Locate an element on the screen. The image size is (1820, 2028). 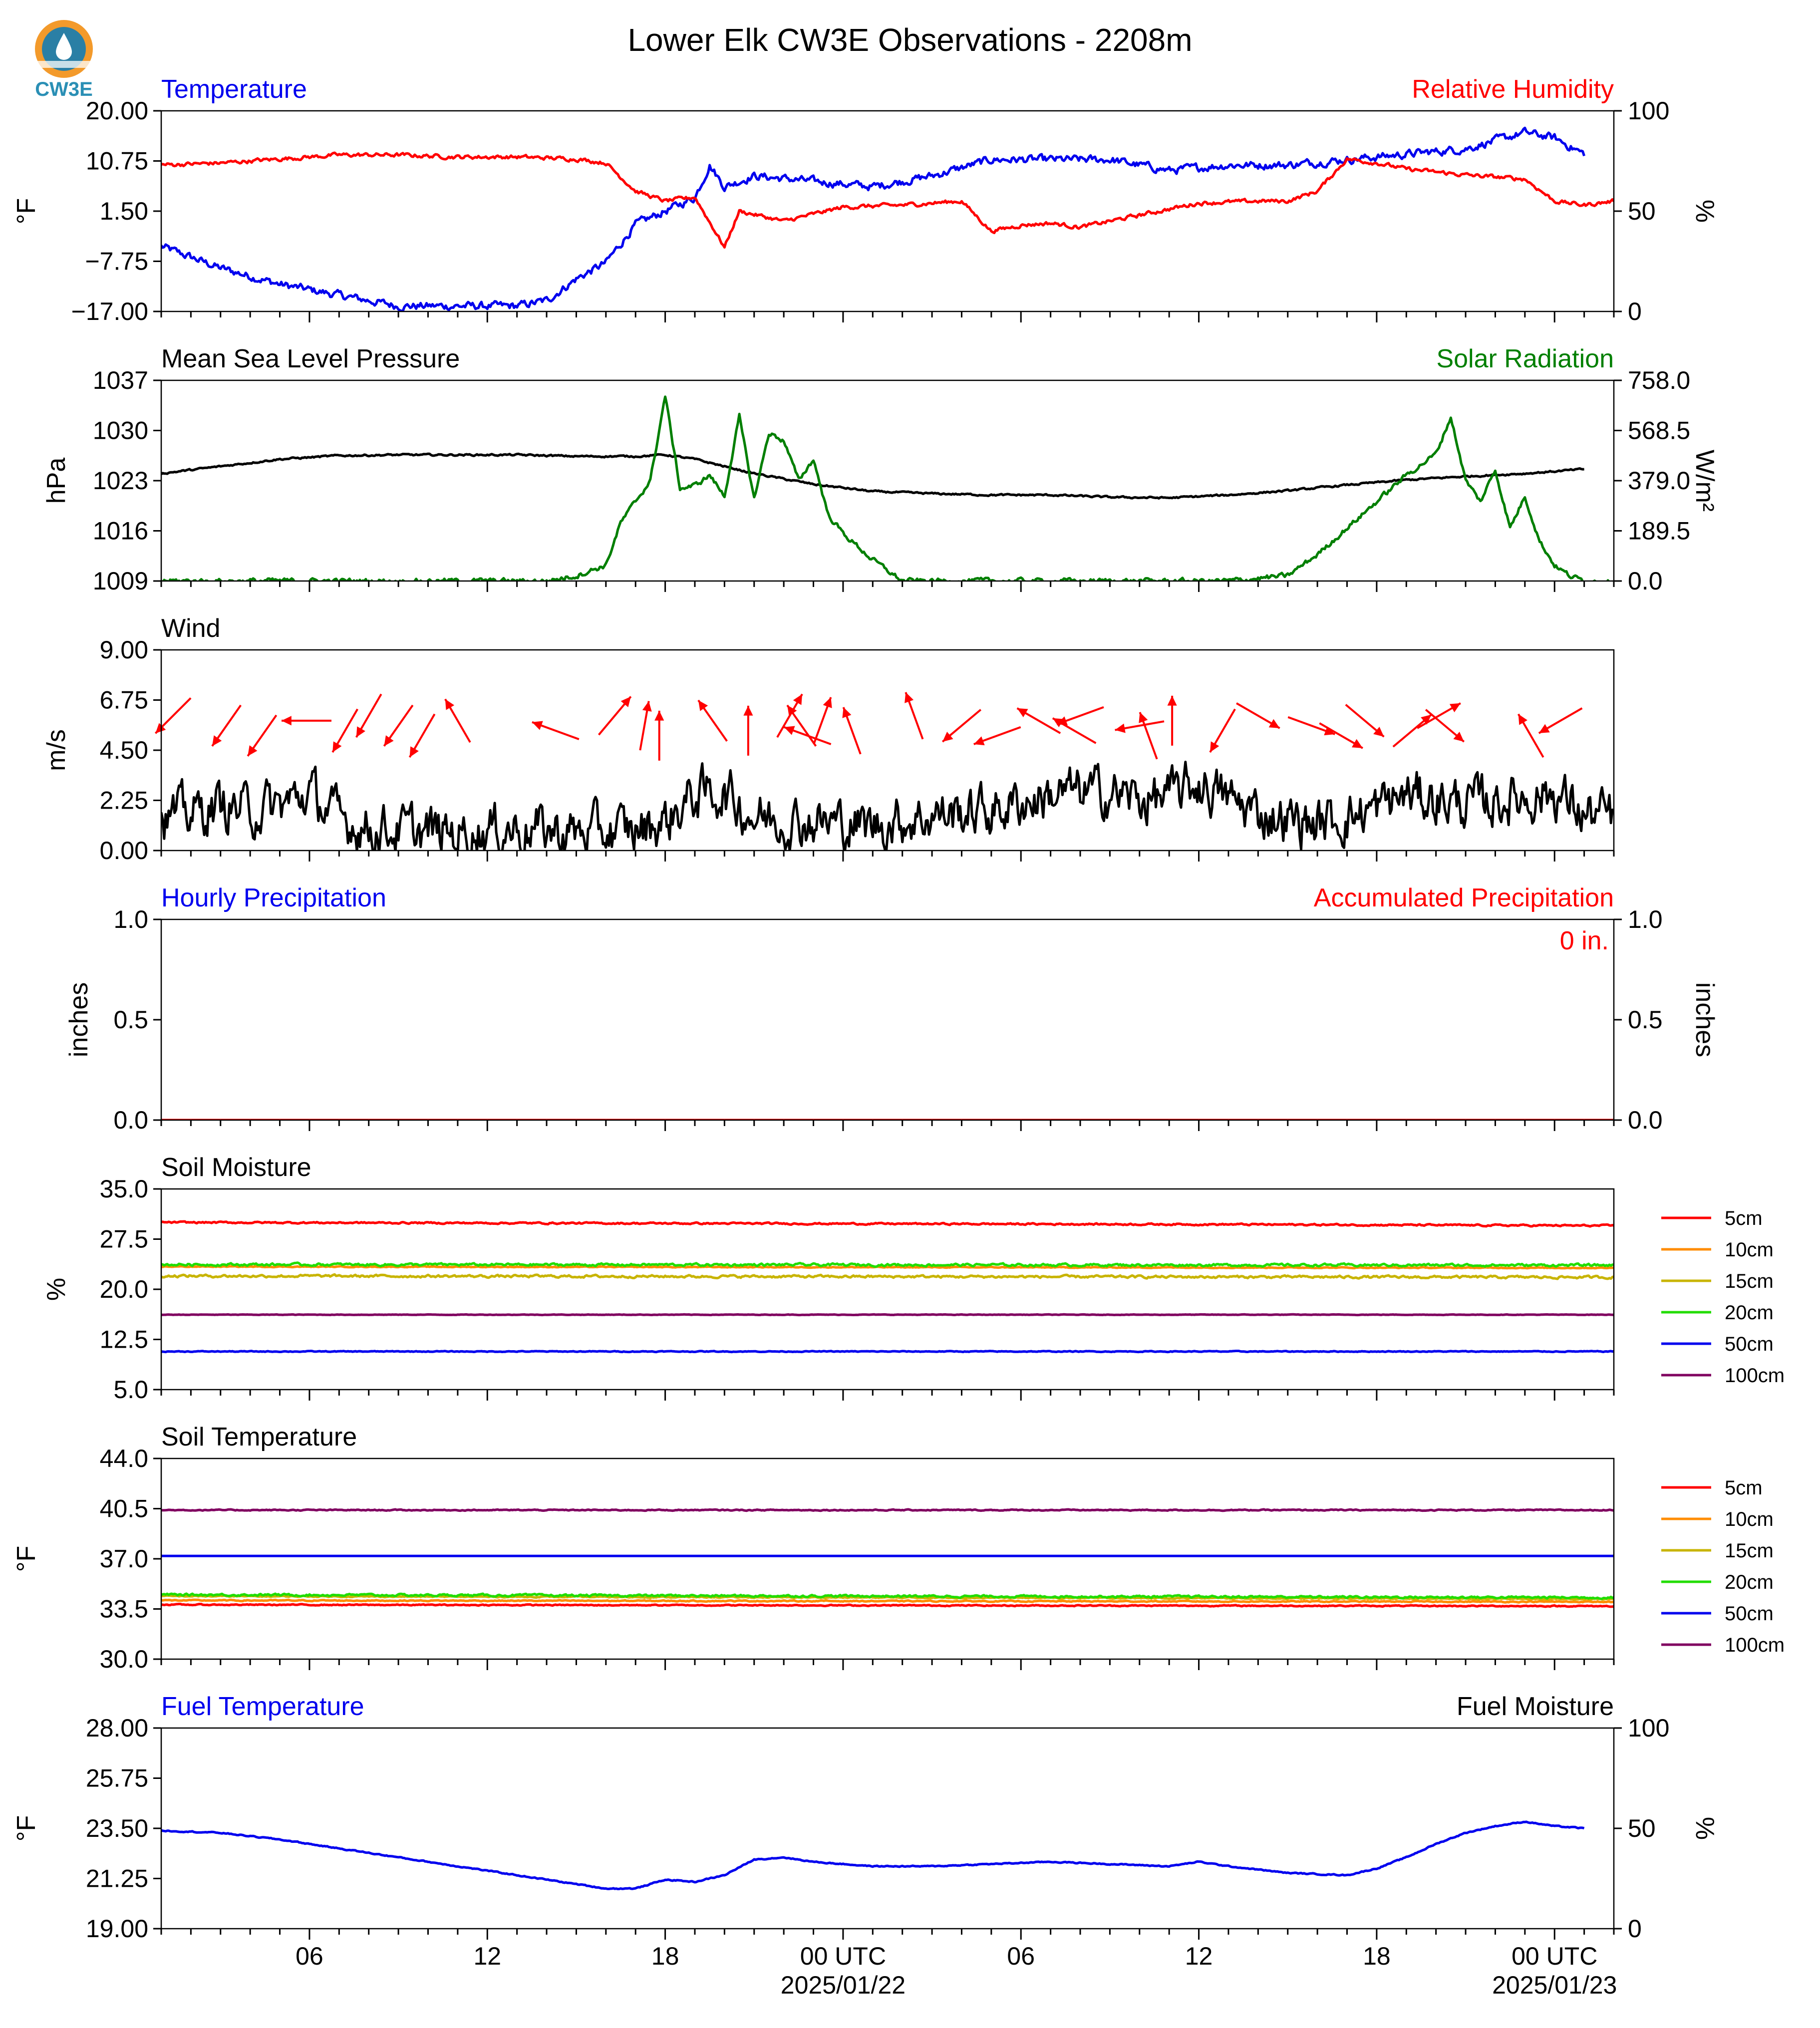
y-tick-label: 30.0 is located at coordinates (124, 1659).